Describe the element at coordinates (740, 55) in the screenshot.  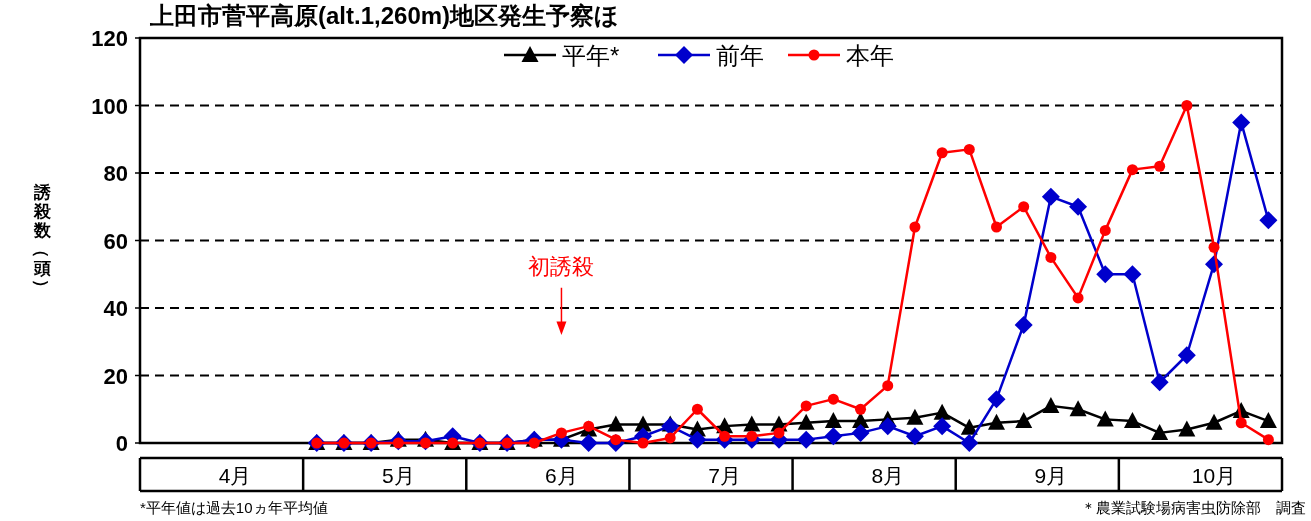
I see `legend-label: 前年` at that location.